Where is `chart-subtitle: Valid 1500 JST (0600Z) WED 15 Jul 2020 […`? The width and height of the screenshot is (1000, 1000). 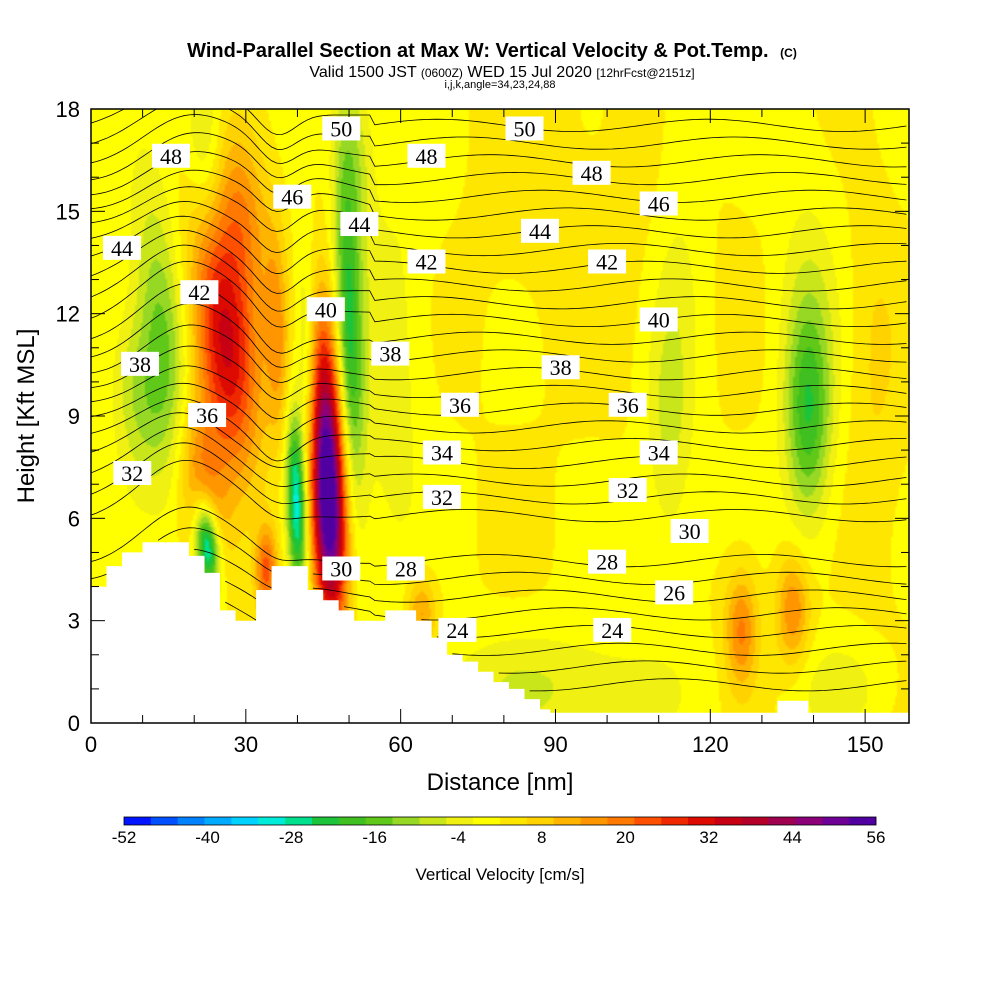
chart-subtitle: Valid 1500 JST (0600Z) WED 15 Jul 2020 [… is located at coordinates (501, 72).